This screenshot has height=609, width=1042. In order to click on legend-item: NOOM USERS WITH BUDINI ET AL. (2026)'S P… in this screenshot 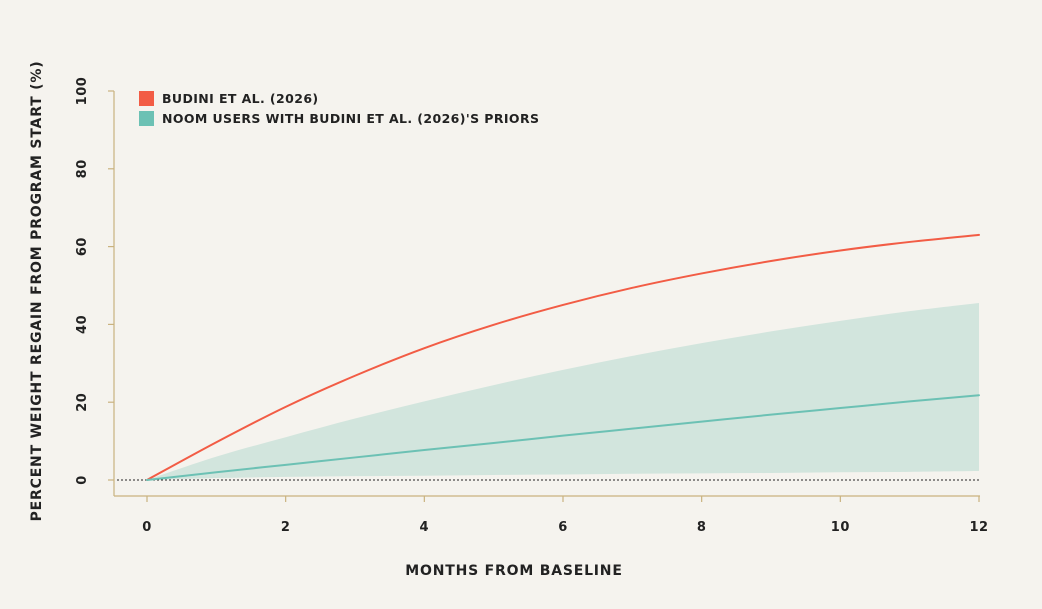, I will do `click(339, 118)`.